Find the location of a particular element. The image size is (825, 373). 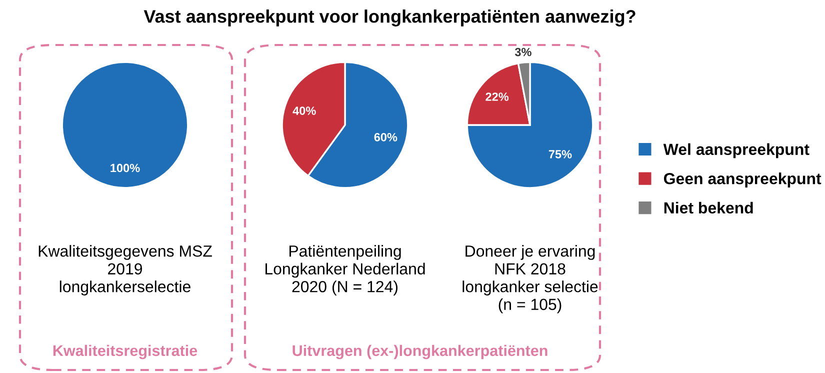

data-label: 100% is located at coordinates (125, 168).